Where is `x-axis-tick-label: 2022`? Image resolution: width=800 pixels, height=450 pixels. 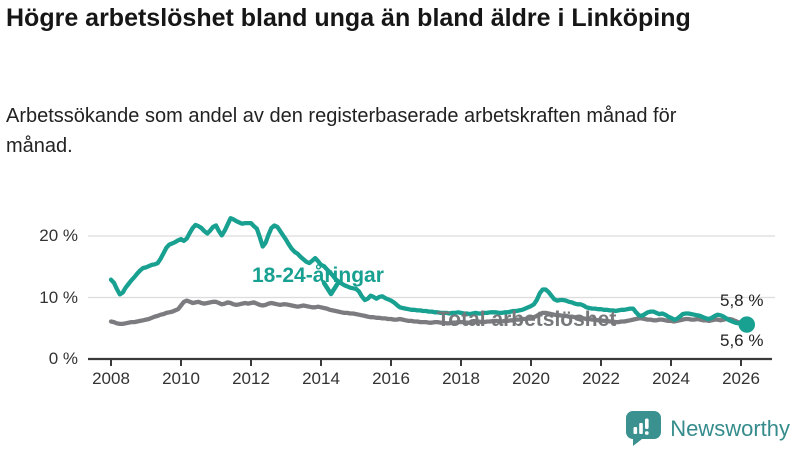 x-axis-tick-label: 2022 is located at coordinates (601, 378).